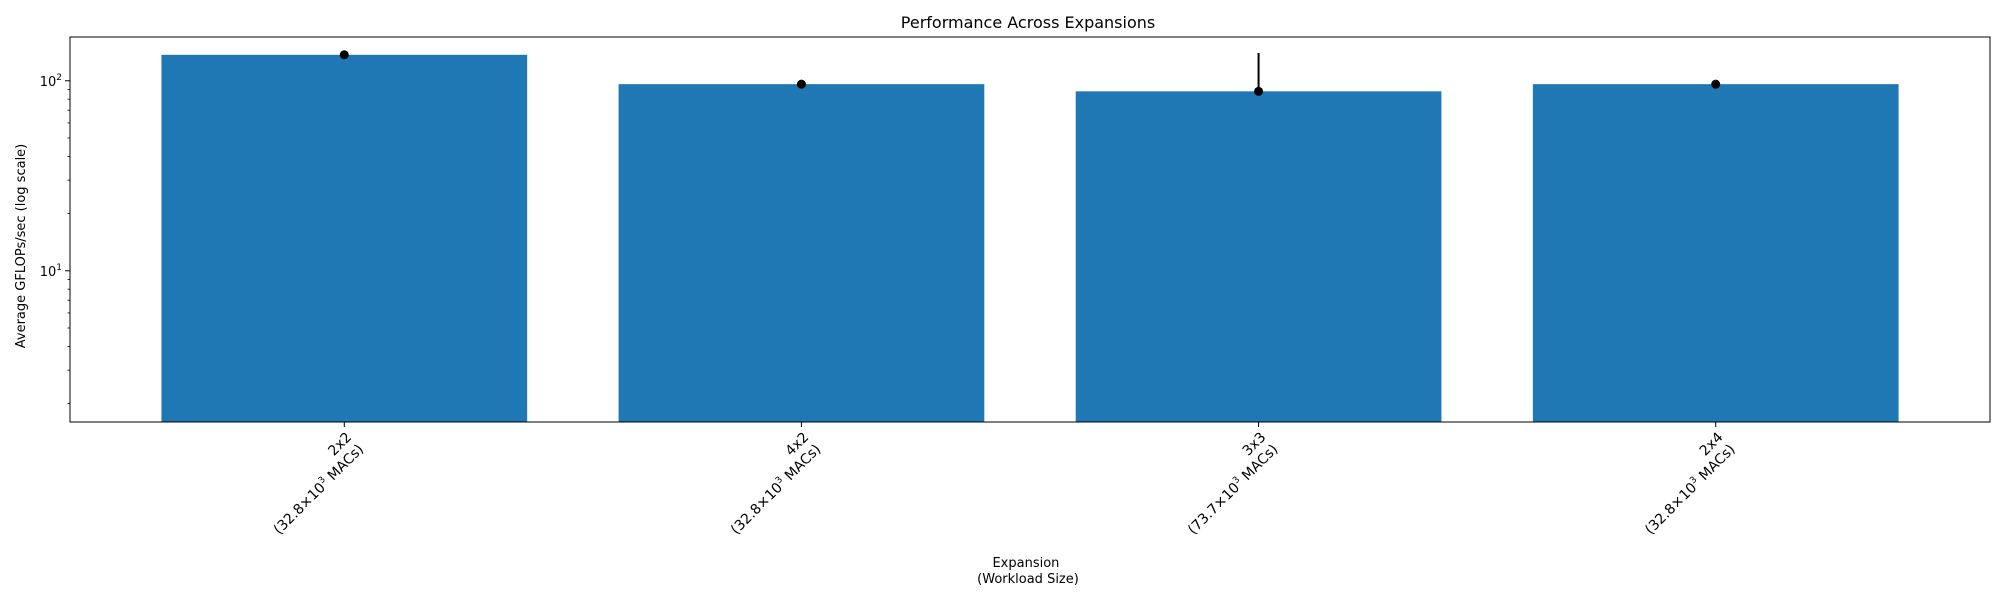 Image resolution: width=2000 pixels, height=600 pixels. I want to click on x-tick-label: 2x2(32.8×103 MACs), so click(318, 484).